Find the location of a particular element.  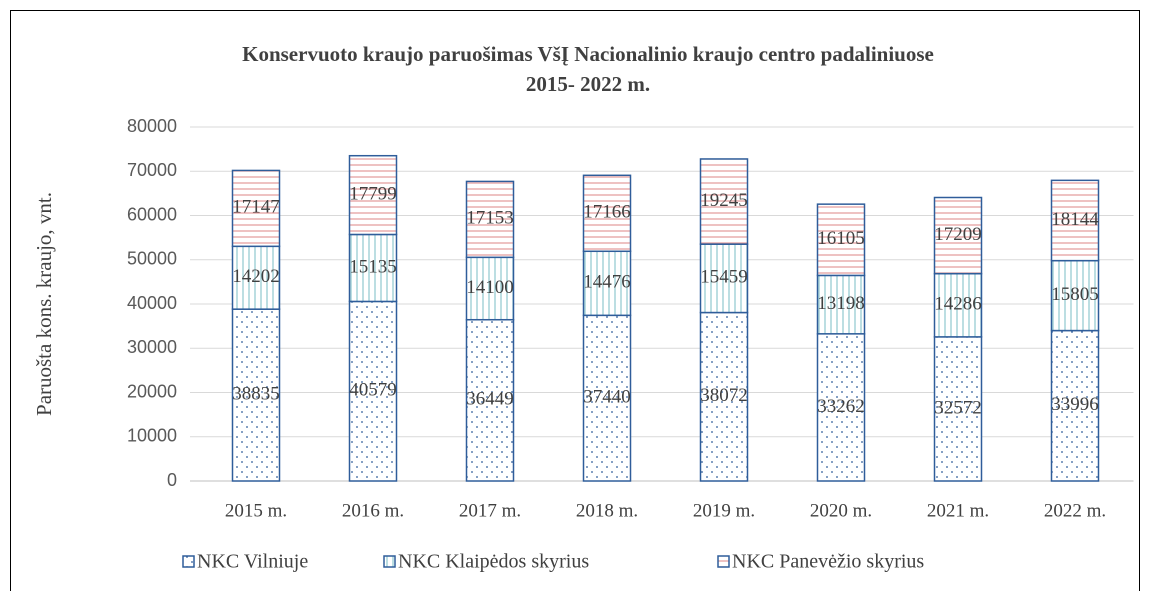

data-label: 33996 is located at coordinates (1075, 404).